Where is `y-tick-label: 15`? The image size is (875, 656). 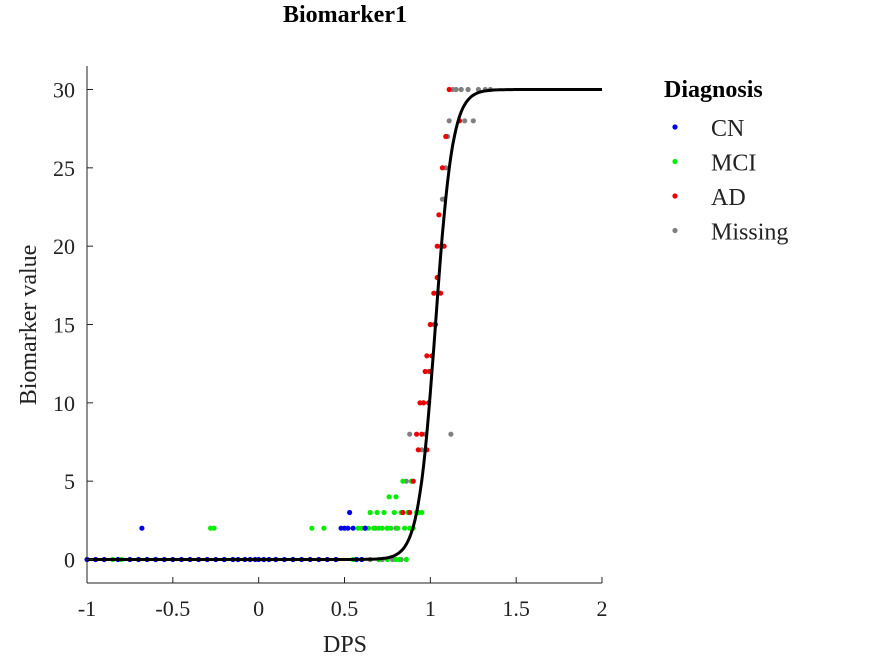 y-tick-label: 15 is located at coordinates (64, 325).